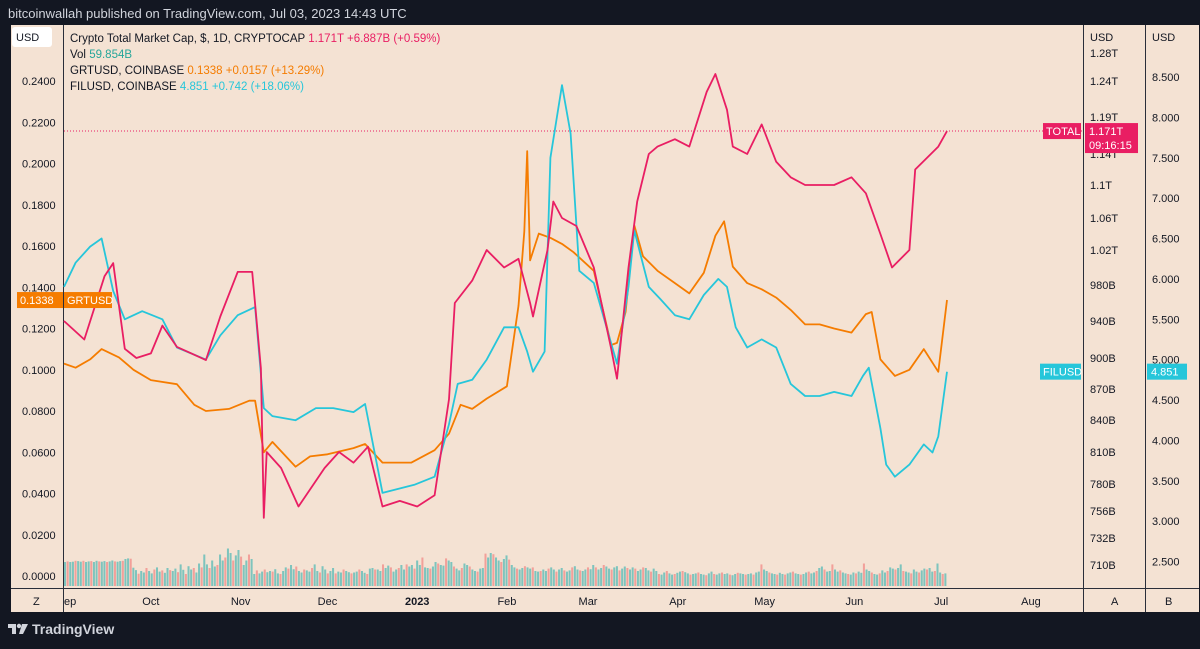 This screenshot has height=649, width=1200. What do you see at coordinates (1103, 390) in the screenshot?
I see `total-axis-tick: 870B` at bounding box center [1103, 390].